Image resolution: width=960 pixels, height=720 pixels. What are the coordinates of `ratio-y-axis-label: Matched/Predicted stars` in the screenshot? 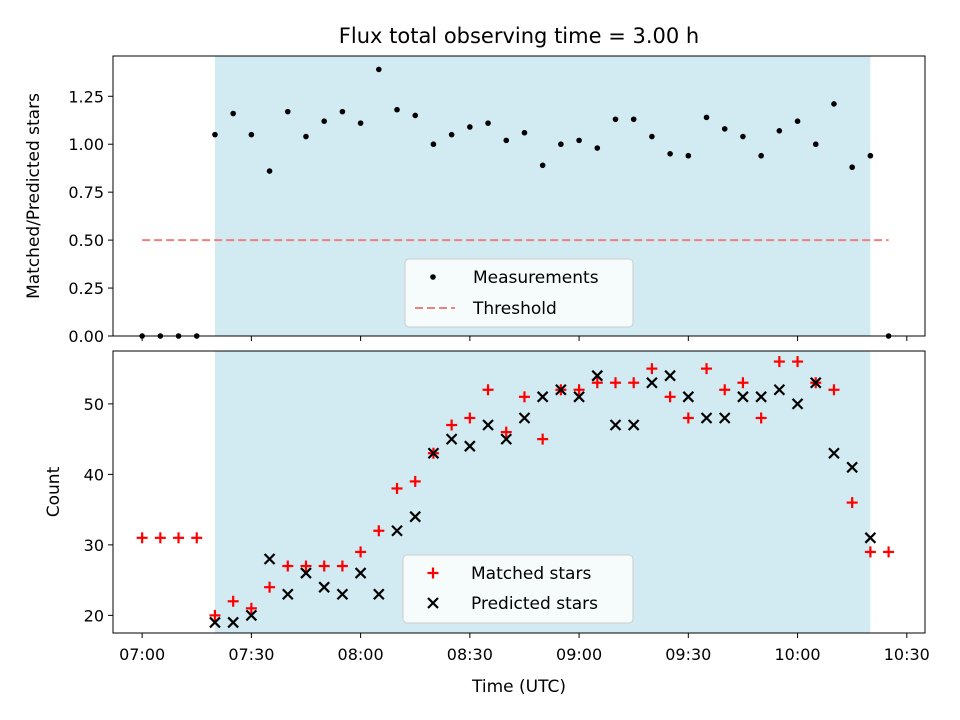 It's located at (34, 196).